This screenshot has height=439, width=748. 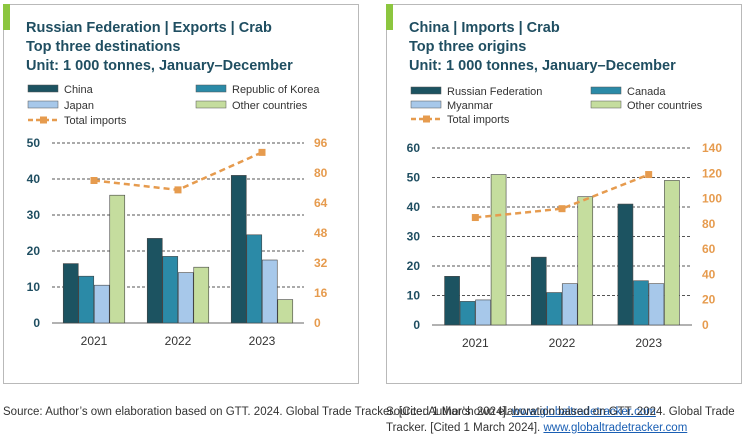 I want to click on legend-label: Russian Federation, so click(x=494, y=92).